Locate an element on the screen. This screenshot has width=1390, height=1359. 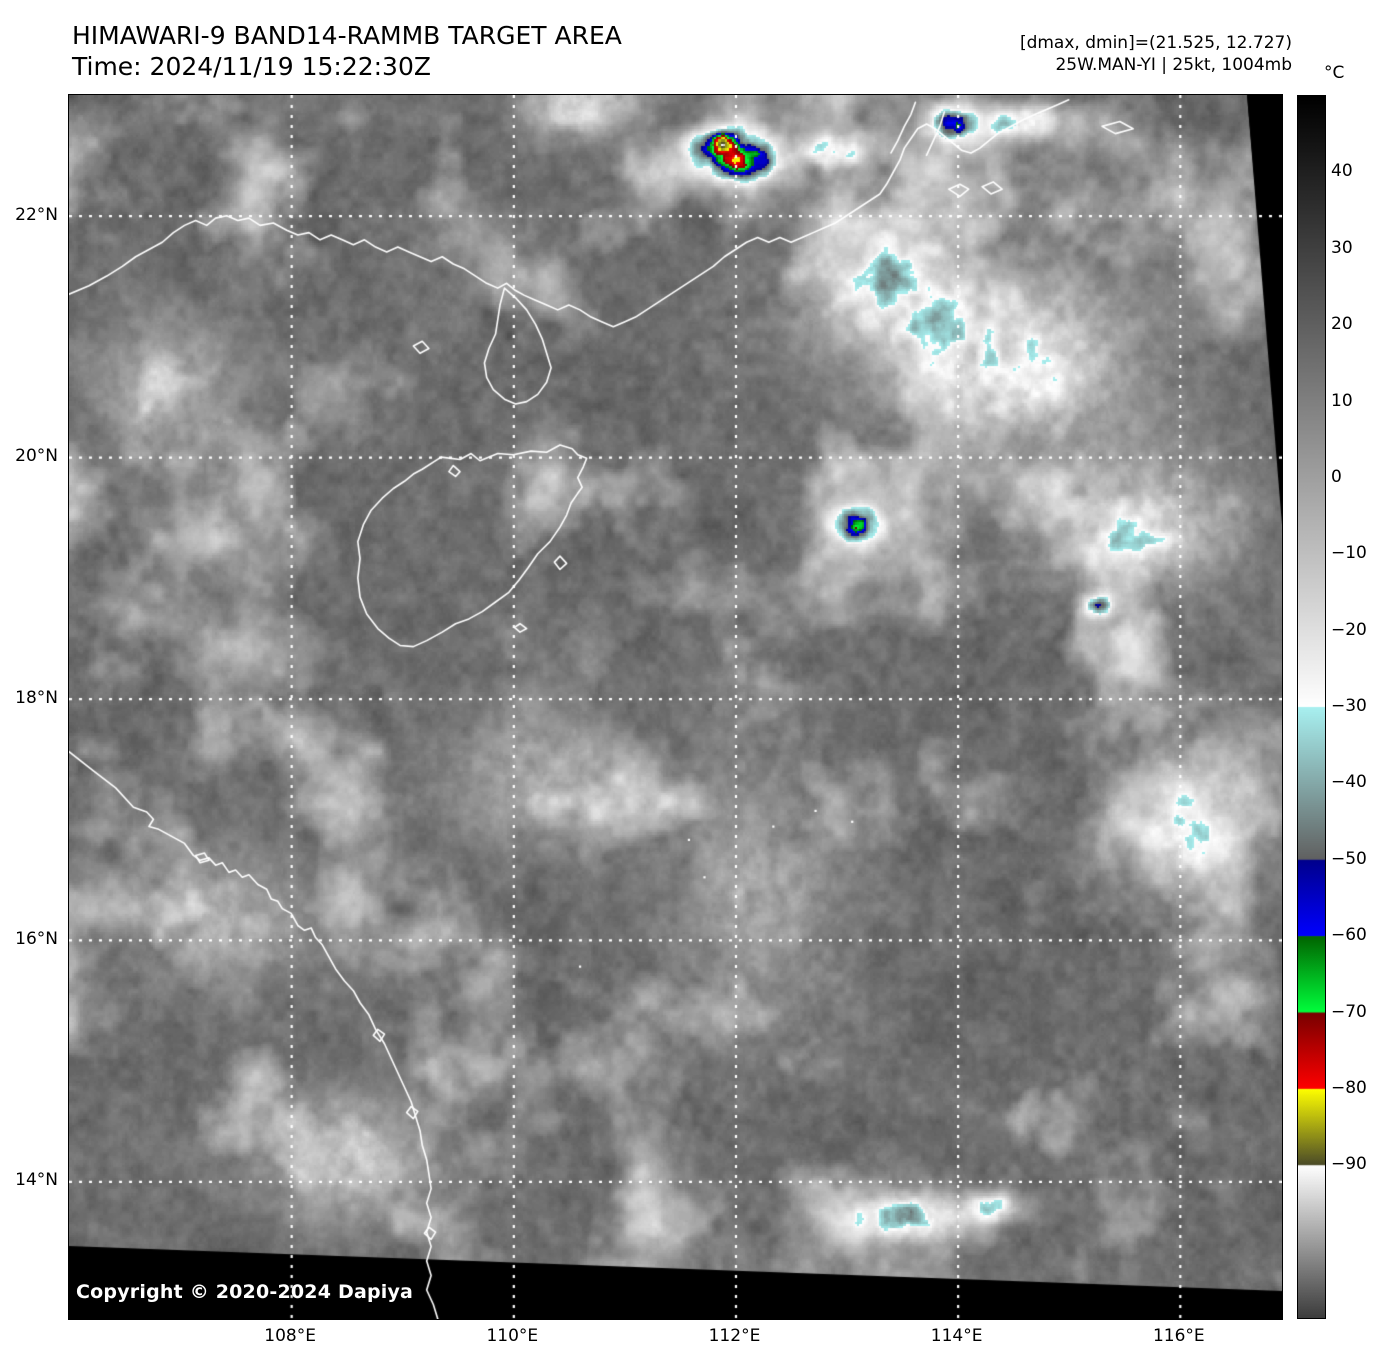
lat-tick-18: 18°N is located at coordinates (36, 697).